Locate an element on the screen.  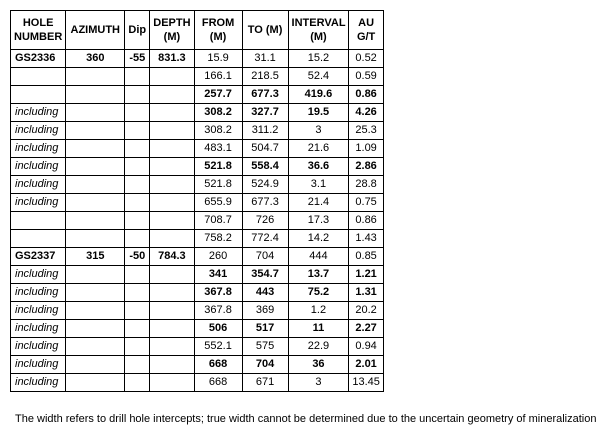
table-cell: 558.4 is located at coordinates (265, 166).